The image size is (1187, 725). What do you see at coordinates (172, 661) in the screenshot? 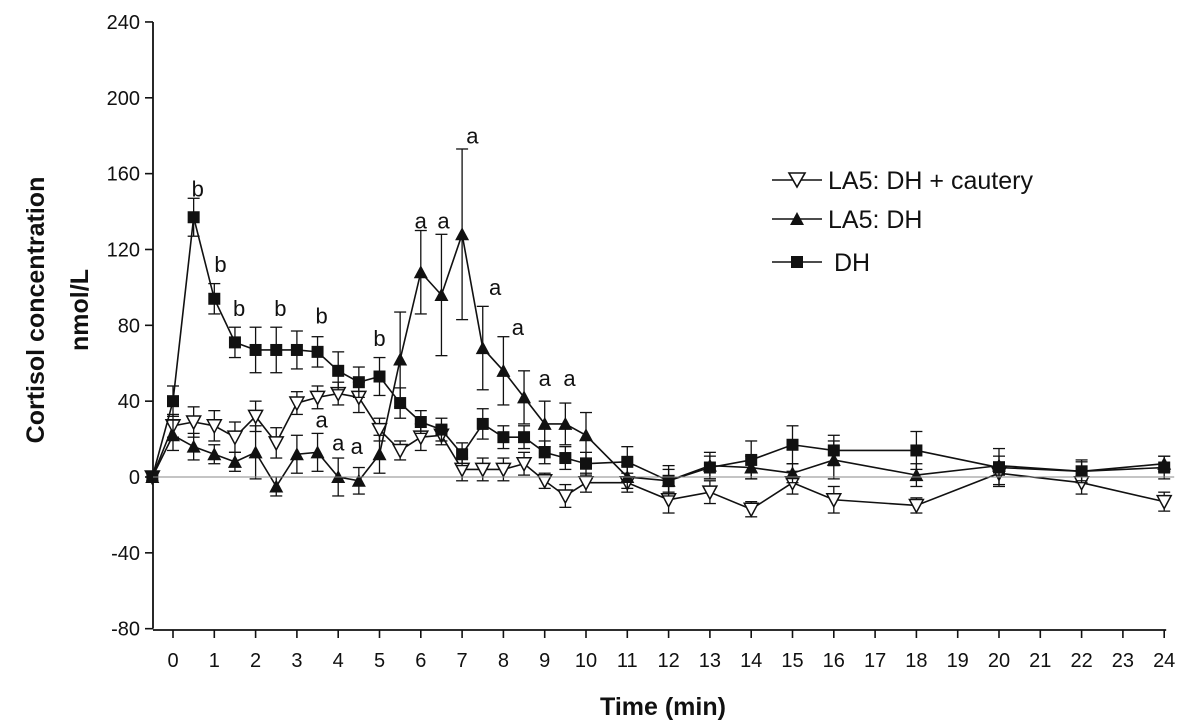
I see `x-tick-label: 0` at bounding box center [172, 661].